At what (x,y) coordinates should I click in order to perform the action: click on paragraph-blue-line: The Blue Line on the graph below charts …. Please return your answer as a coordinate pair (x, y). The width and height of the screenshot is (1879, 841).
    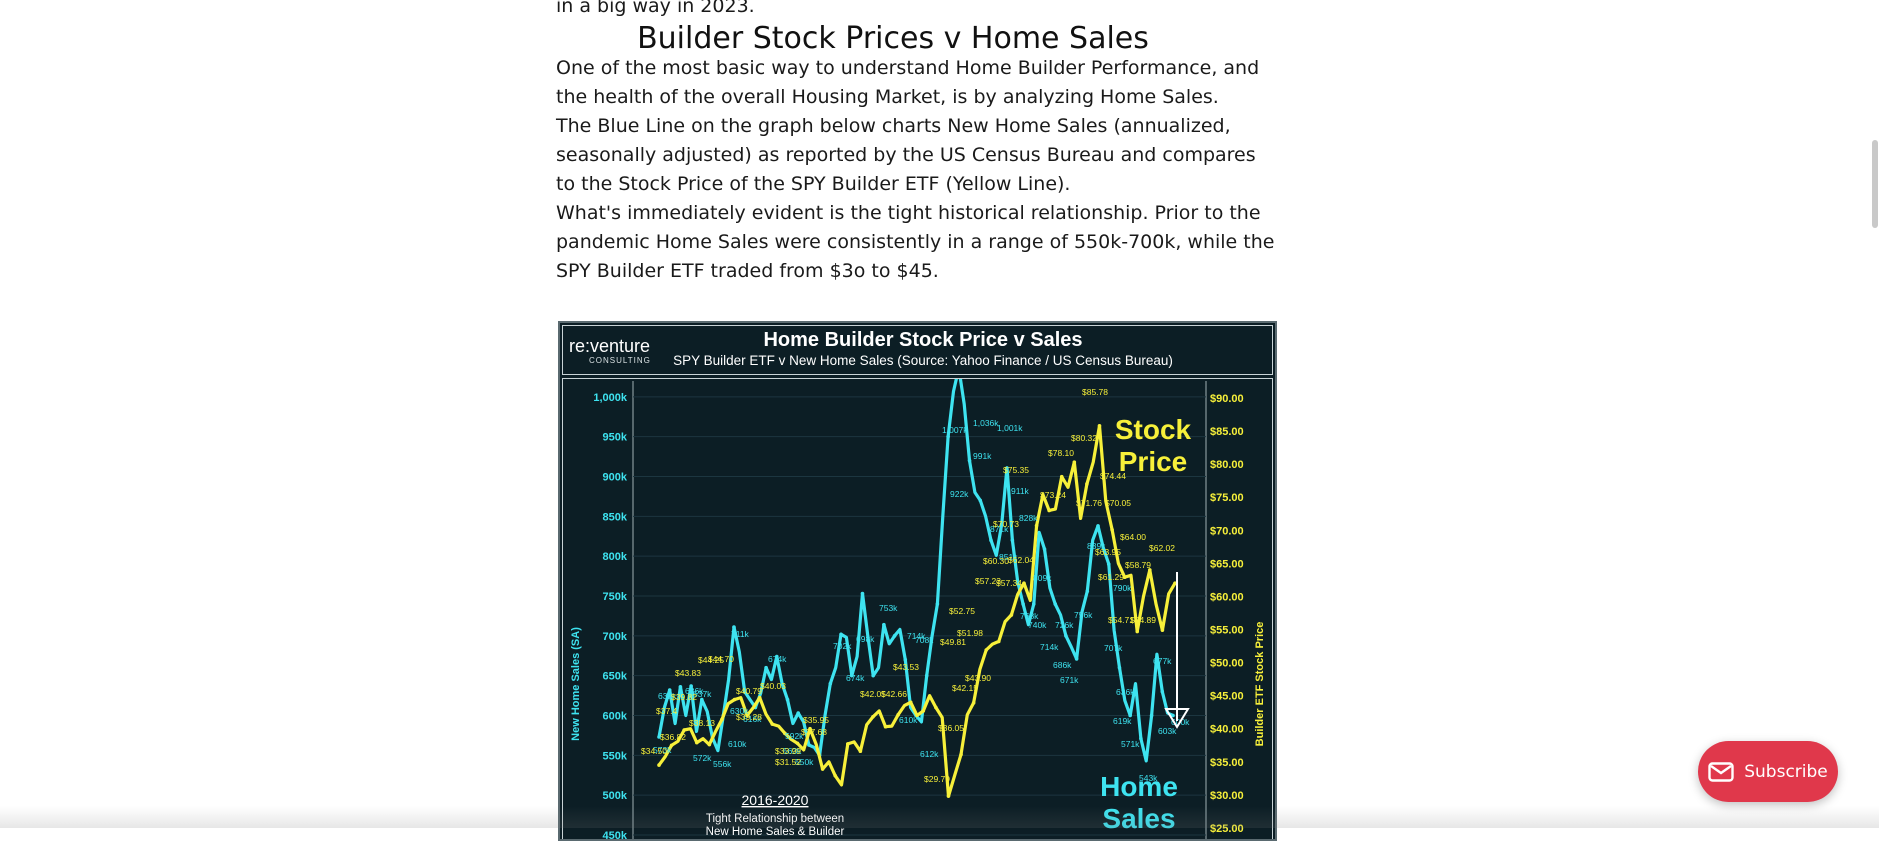
    Looking at the image, I should click on (906, 155).